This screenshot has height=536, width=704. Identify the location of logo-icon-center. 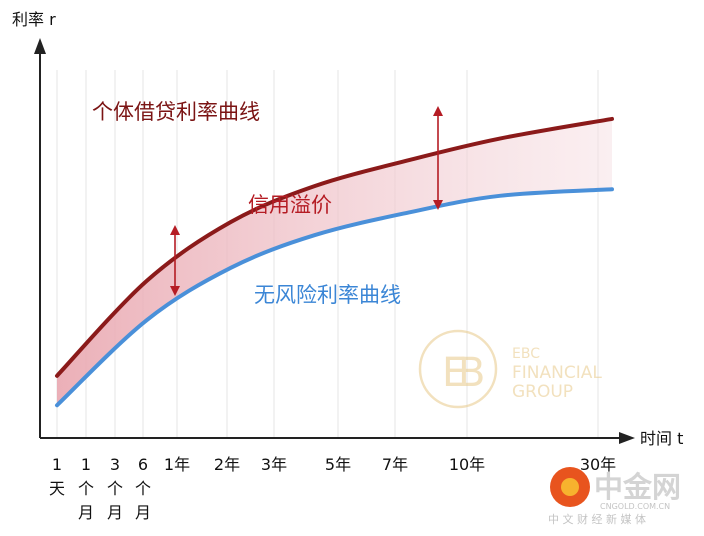
(570, 487).